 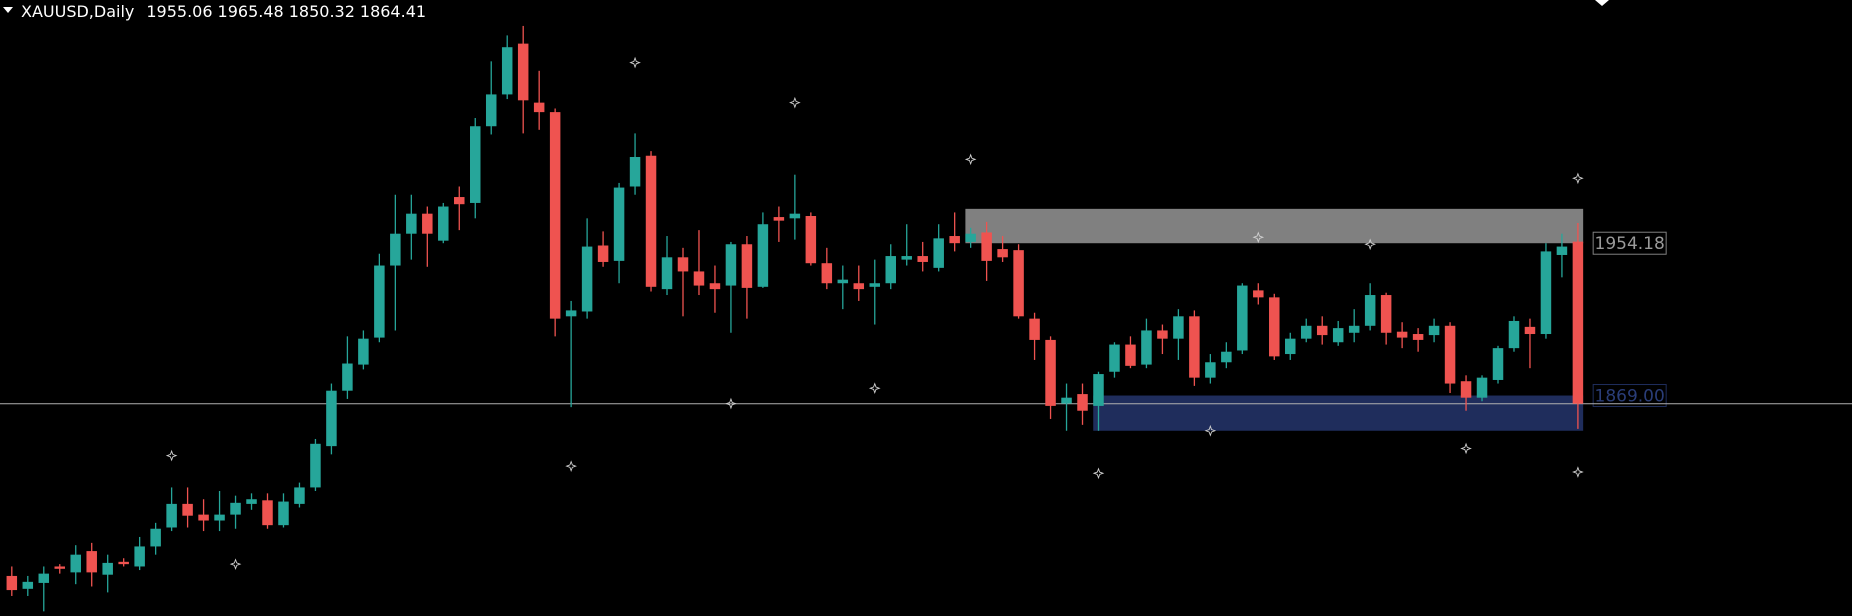 I want to click on collapse-icon, so click(x=8, y=10).